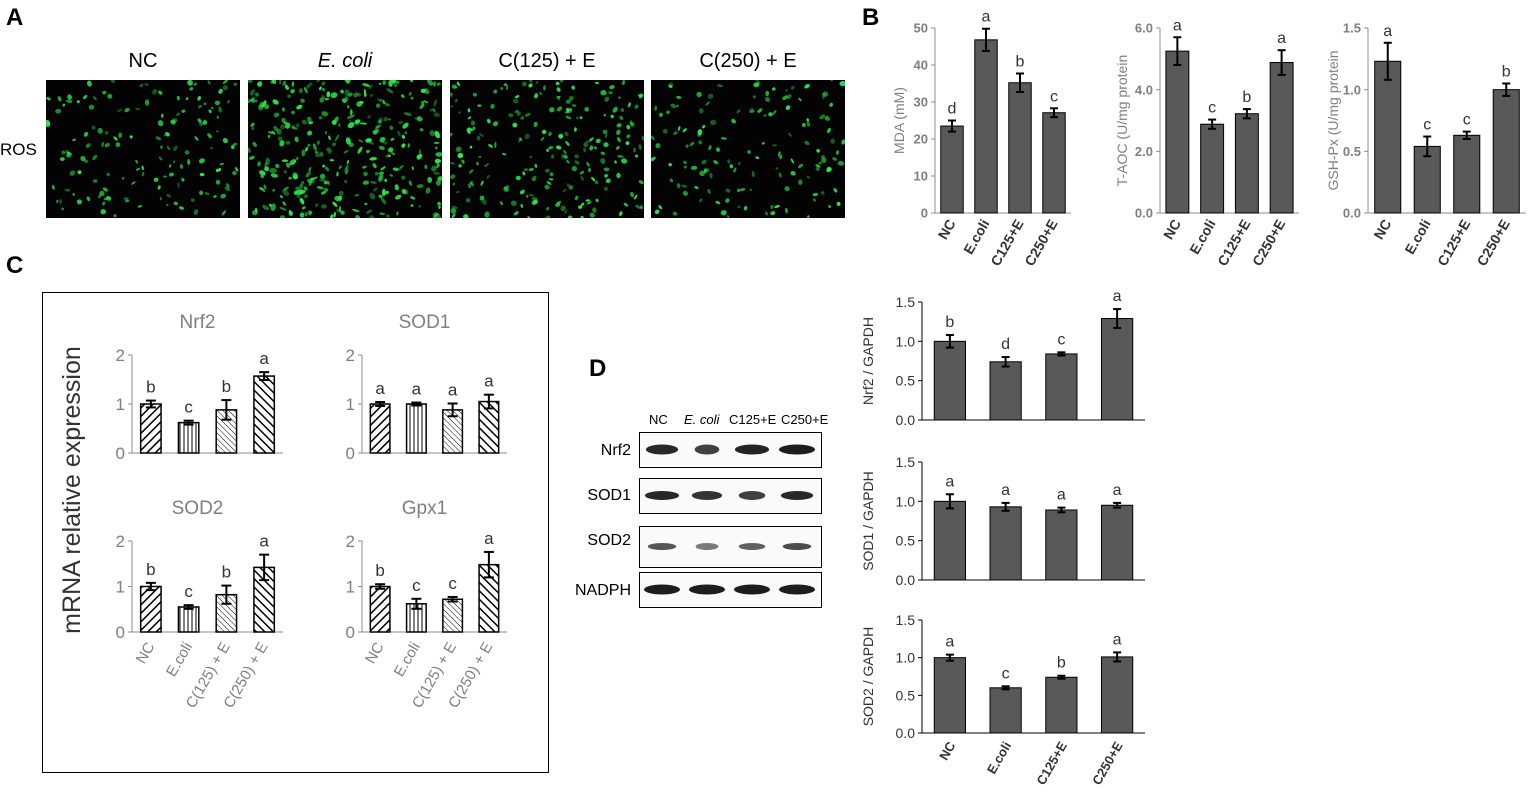 The image size is (1535, 794). I want to click on b-mda-significance-letter: b, so click(1020, 62).